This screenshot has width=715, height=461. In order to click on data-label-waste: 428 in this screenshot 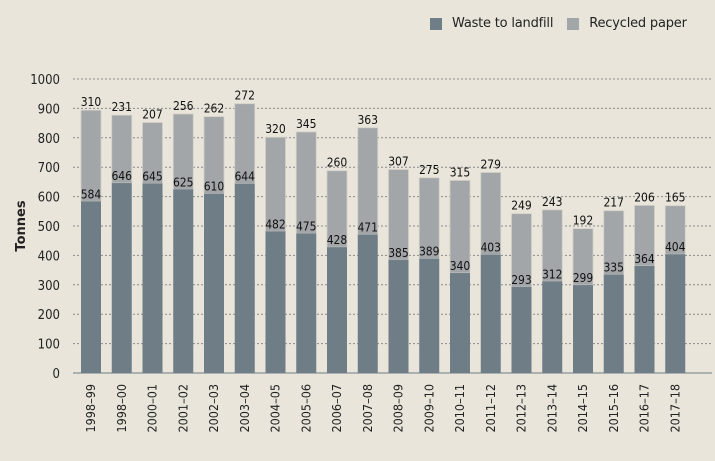, I will do `click(337, 240)`.